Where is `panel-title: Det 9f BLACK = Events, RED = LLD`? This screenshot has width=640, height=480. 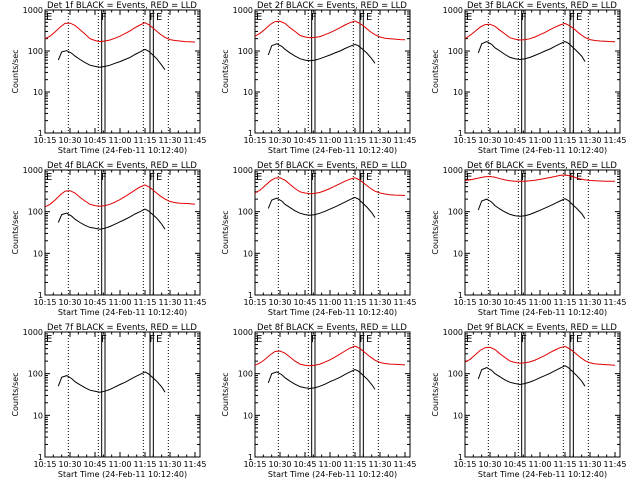
panel-title: Det 9f BLACK = Events, RED = LLD is located at coordinates (542, 328).